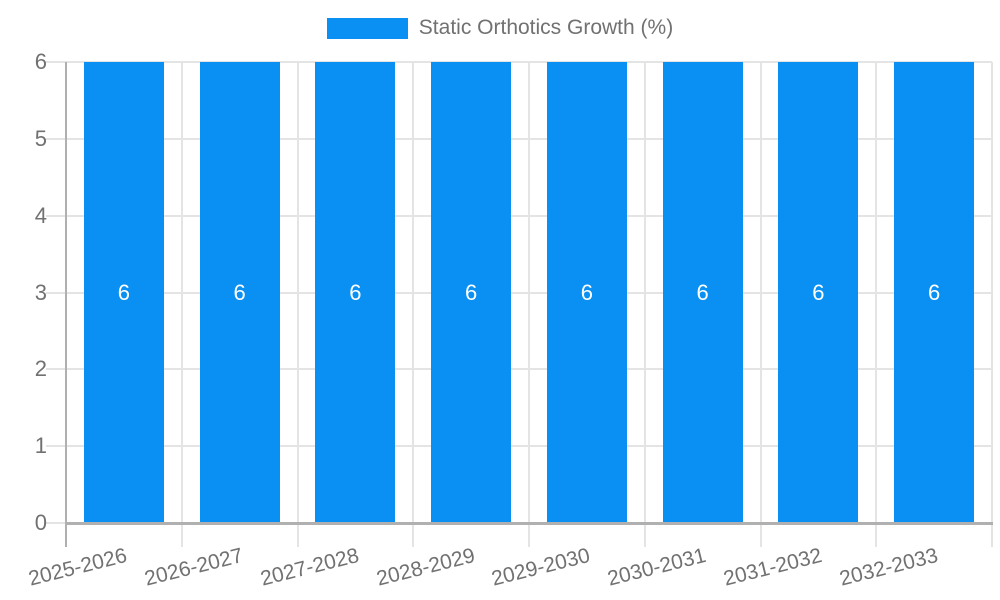 This screenshot has width=1000, height=600. What do you see at coordinates (310, 567) in the screenshot?
I see `x-axis-label: 2027-2028` at bounding box center [310, 567].